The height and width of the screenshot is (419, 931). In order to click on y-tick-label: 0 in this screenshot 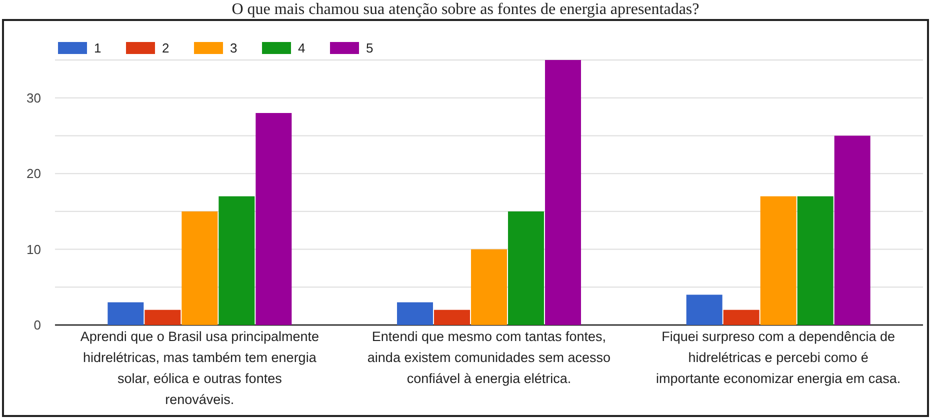, I will do `click(37, 325)`.